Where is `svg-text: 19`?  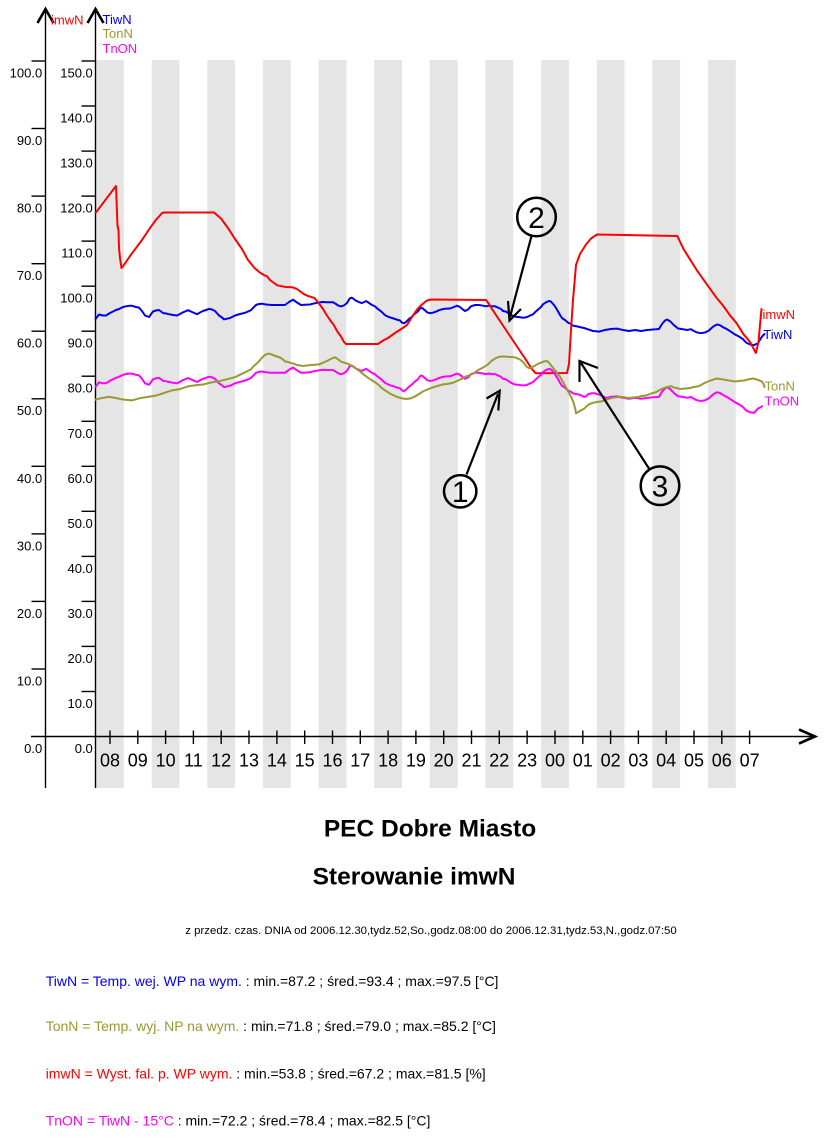
svg-text: 19 is located at coordinates (416, 760).